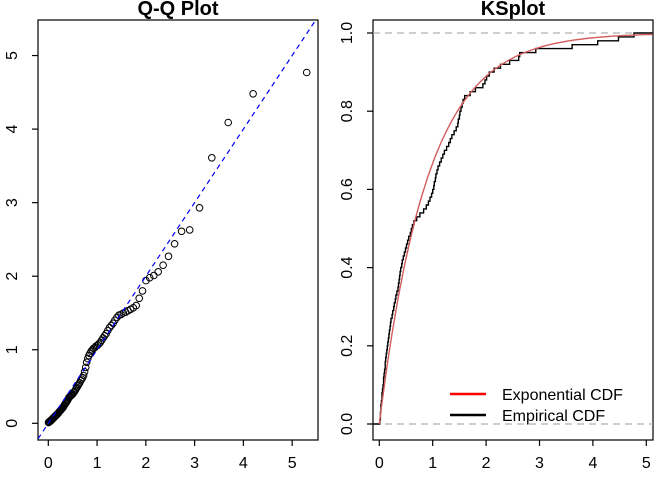 The height and width of the screenshot is (480, 672). Describe the element at coordinates (12, 55) in the screenshot. I see `qq-y-tick-label: 5` at that location.